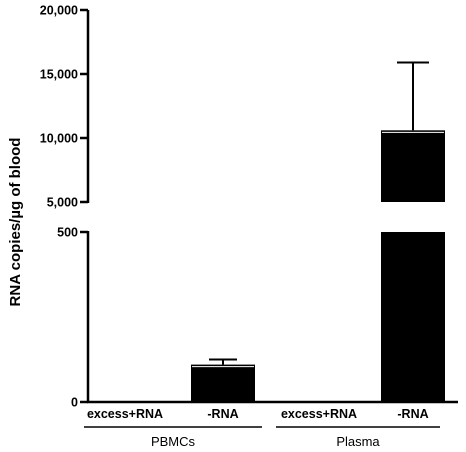  Describe the element at coordinates (62, 203) in the screenshot. I see `y-tick-label: 5,000` at that location.